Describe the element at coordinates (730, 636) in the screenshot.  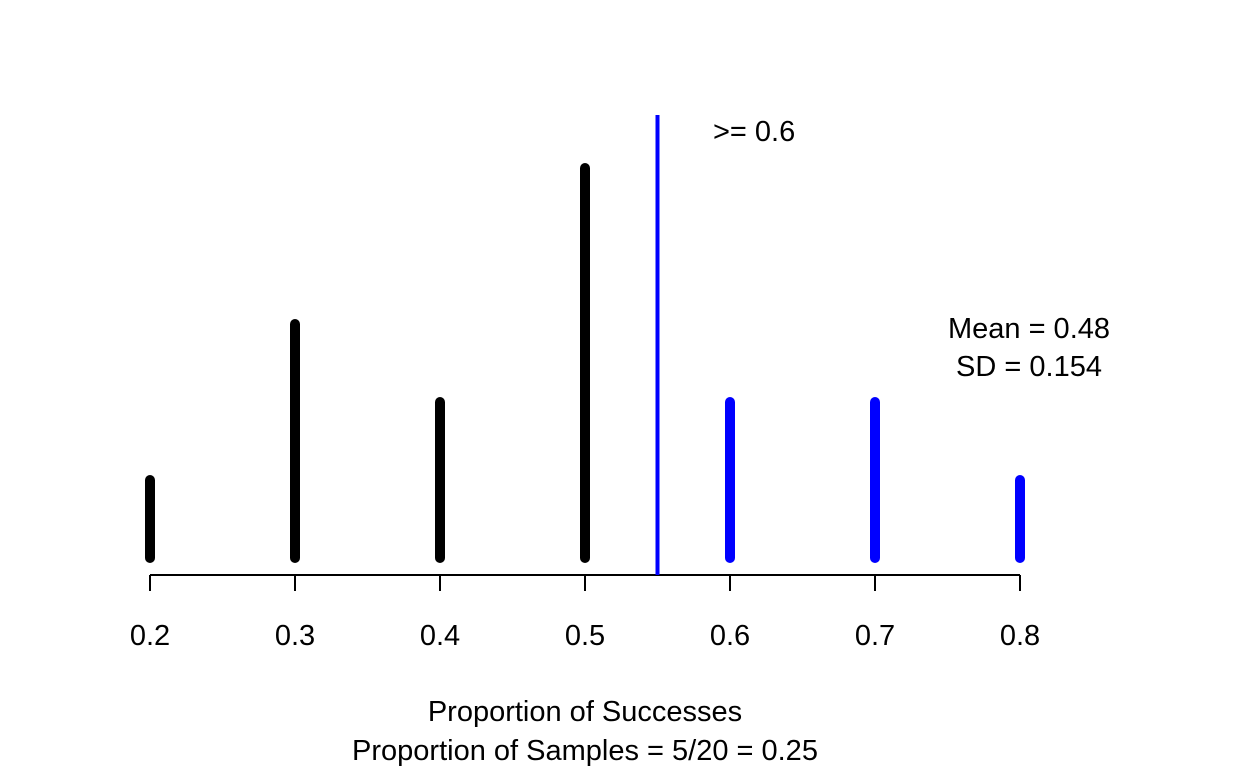
I see `x-tick-label: 0.6` at that location.